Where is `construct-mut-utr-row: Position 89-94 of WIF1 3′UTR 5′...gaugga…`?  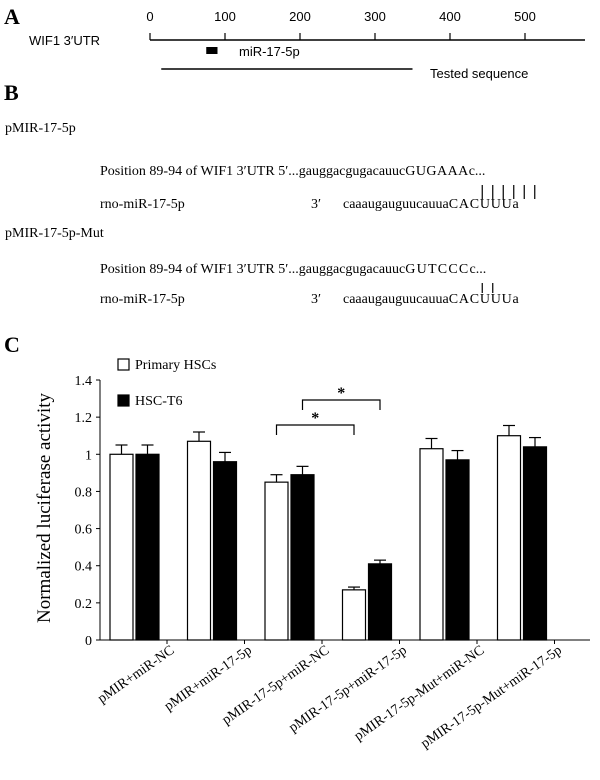
construct-mut-utr-row: Position 89-94 of WIF1 3′UTR 5′...gaugga… is located at coordinates (293, 269).